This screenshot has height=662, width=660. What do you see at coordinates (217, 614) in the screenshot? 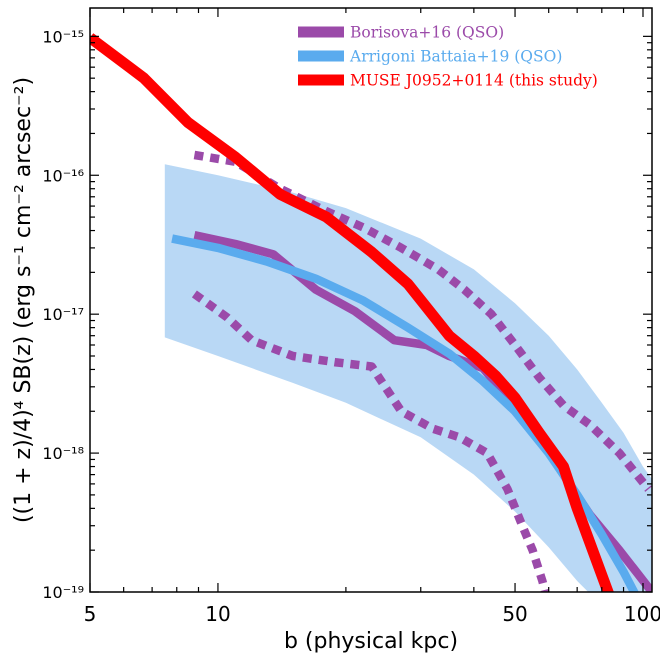
I see `x-tick-label-1: 10` at bounding box center [217, 614].